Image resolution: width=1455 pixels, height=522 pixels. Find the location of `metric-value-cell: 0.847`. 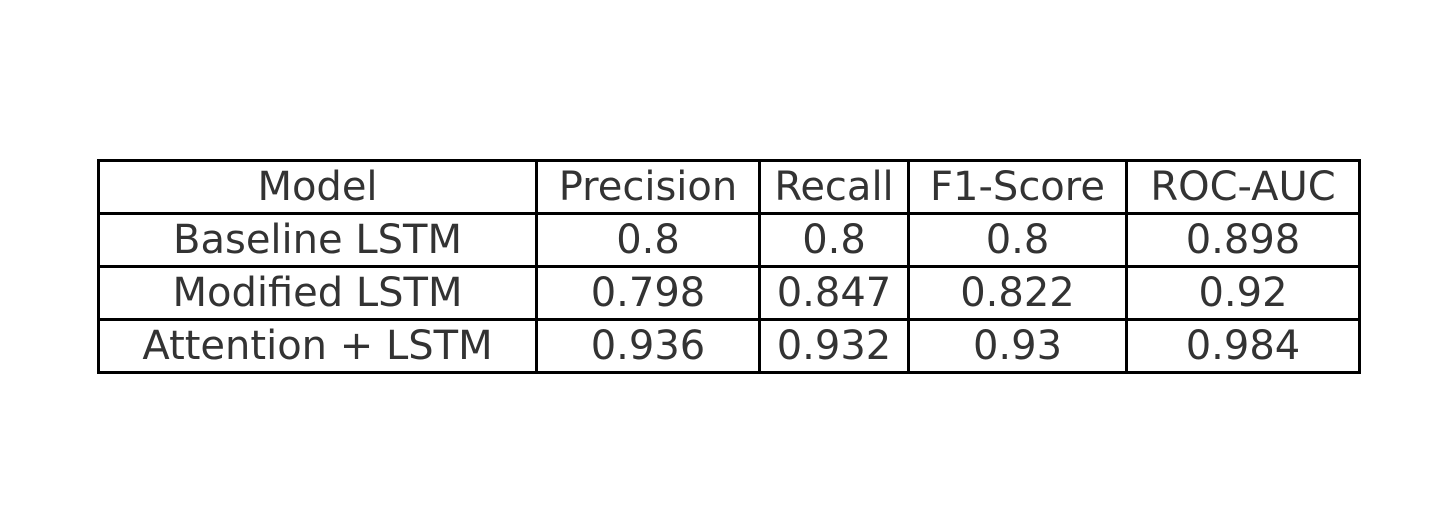

metric-value-cell: 0.847 is located at coordinates (834, 293).